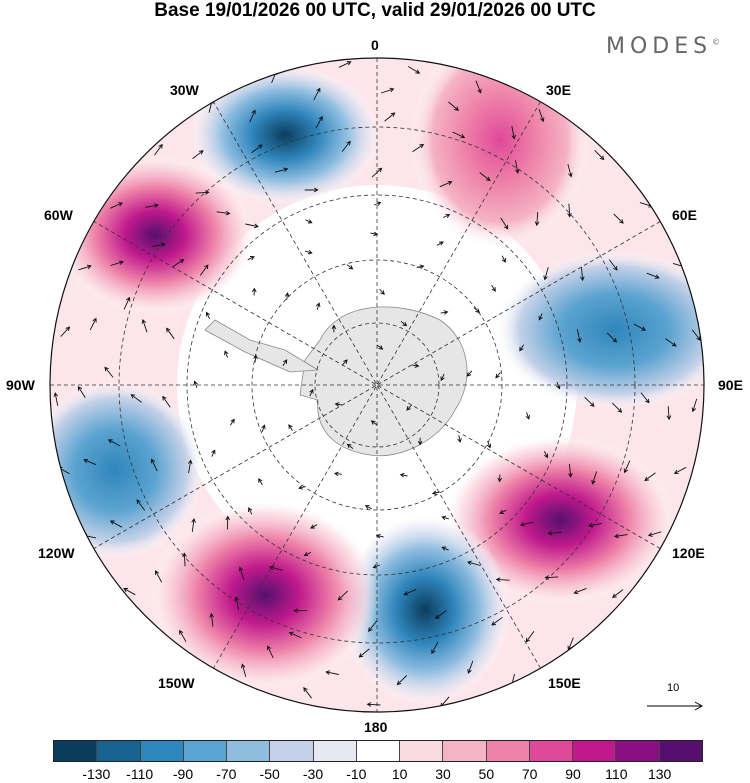  I want to click on anomaly-center-60w, so click(155, 235).